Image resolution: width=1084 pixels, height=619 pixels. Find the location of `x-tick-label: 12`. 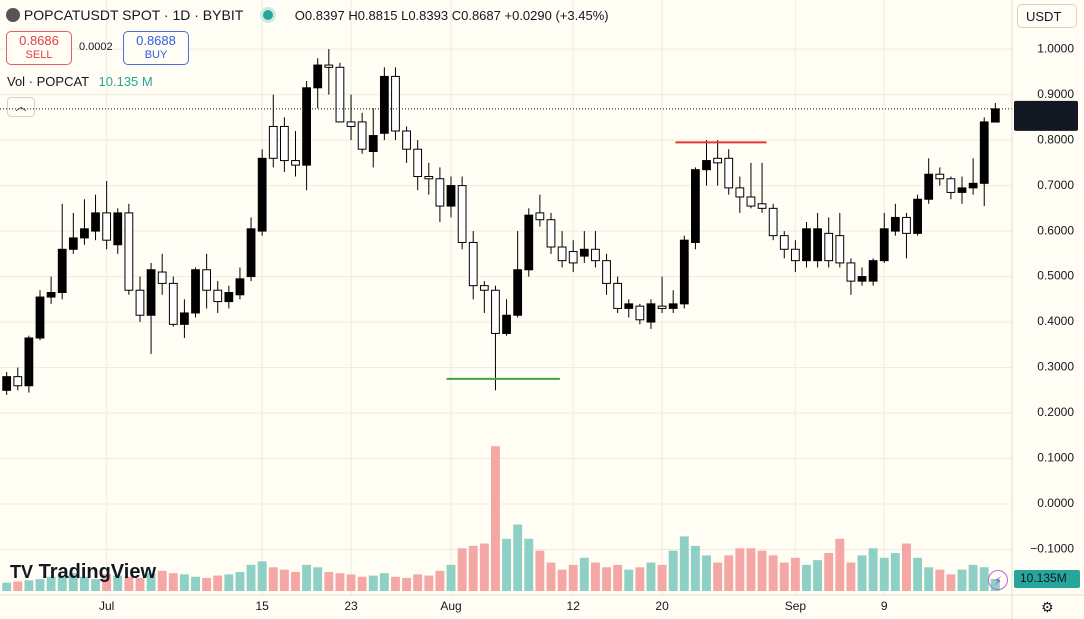

x-tick-label: 12 is located at coordinates (574, 606).